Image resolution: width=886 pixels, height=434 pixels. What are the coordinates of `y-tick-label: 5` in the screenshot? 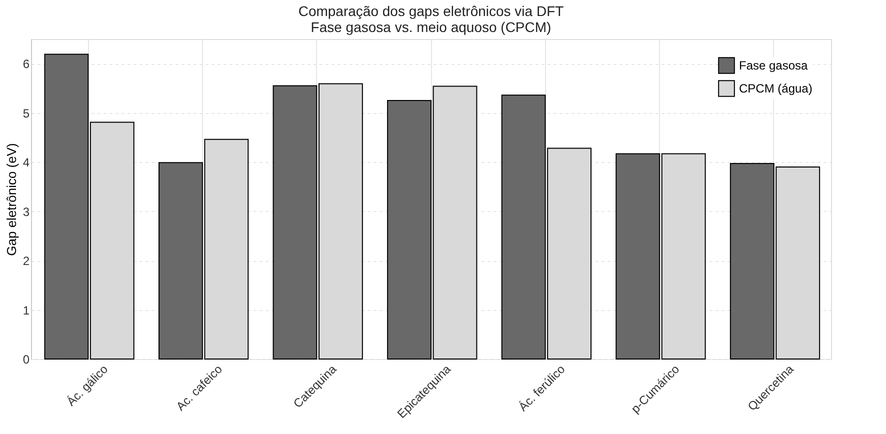 It's located at (26, 113).